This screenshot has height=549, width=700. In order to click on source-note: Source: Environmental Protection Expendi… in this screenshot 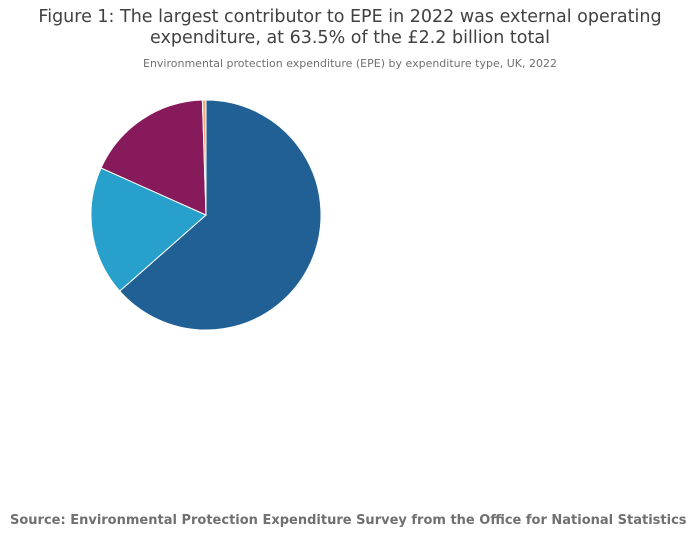, I will do `click(348, 520)`.